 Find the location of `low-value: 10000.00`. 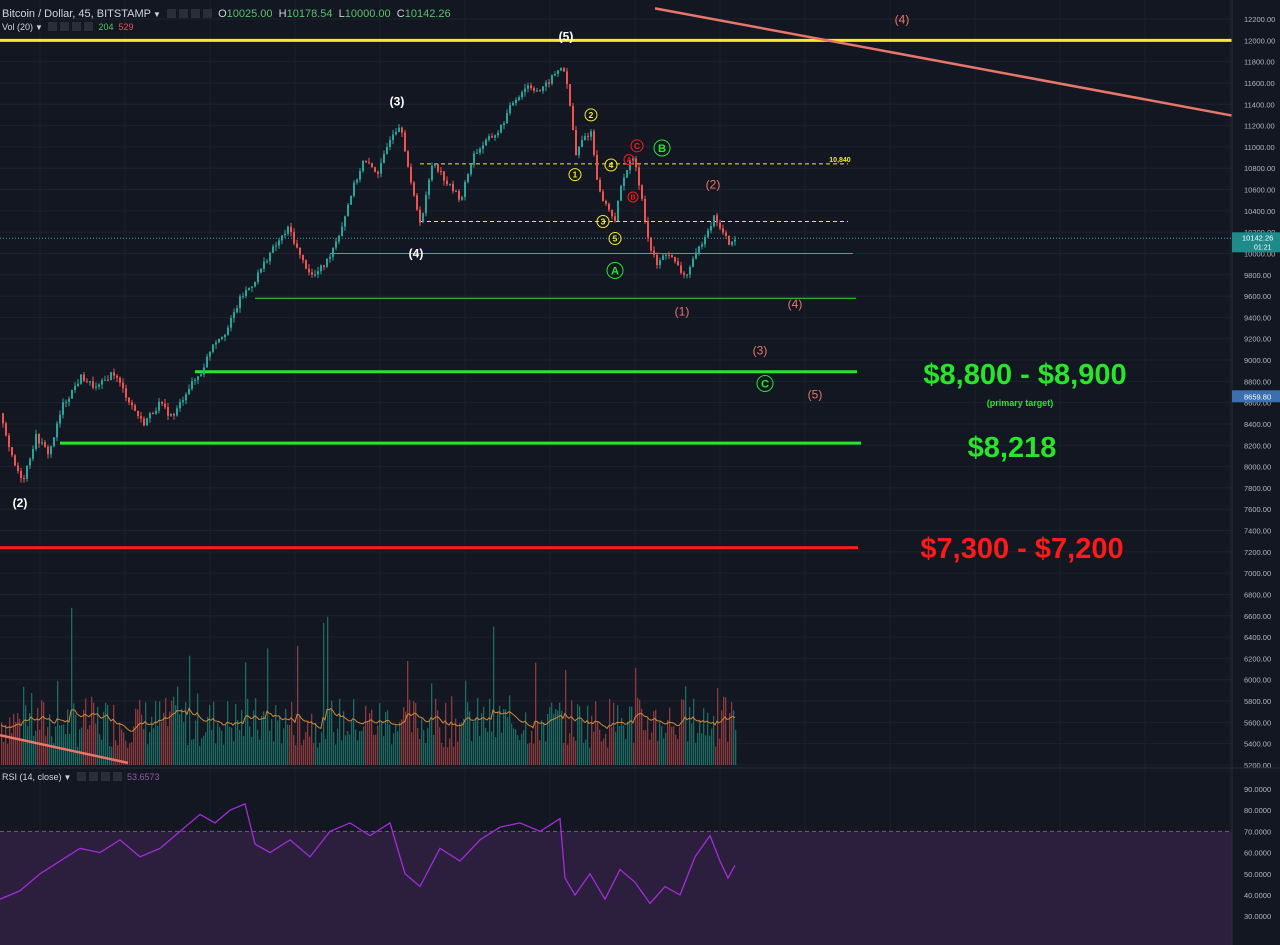

low-value: 10000.00 is located at coordinates (367, 14).